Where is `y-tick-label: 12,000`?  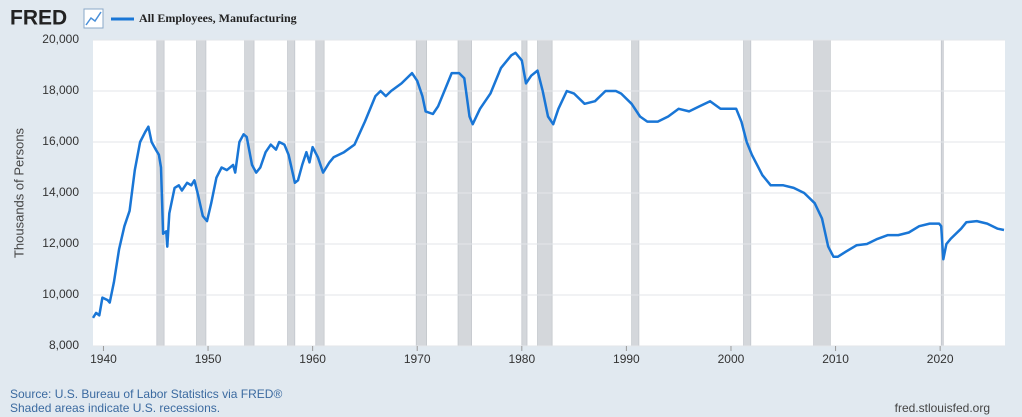
y-tick-label: 12,000 is located at coordinates (60, 243).